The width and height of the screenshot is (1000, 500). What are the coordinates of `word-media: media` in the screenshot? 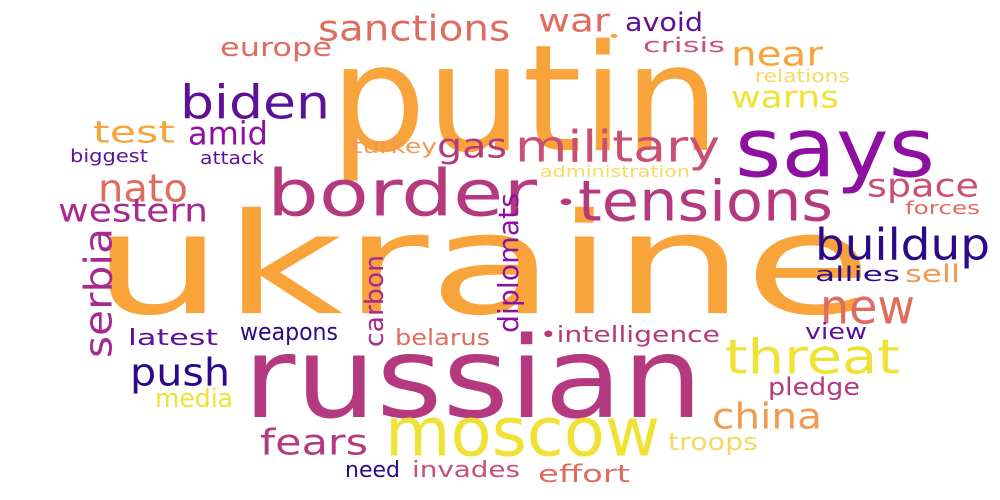 It's located at (194, 399).